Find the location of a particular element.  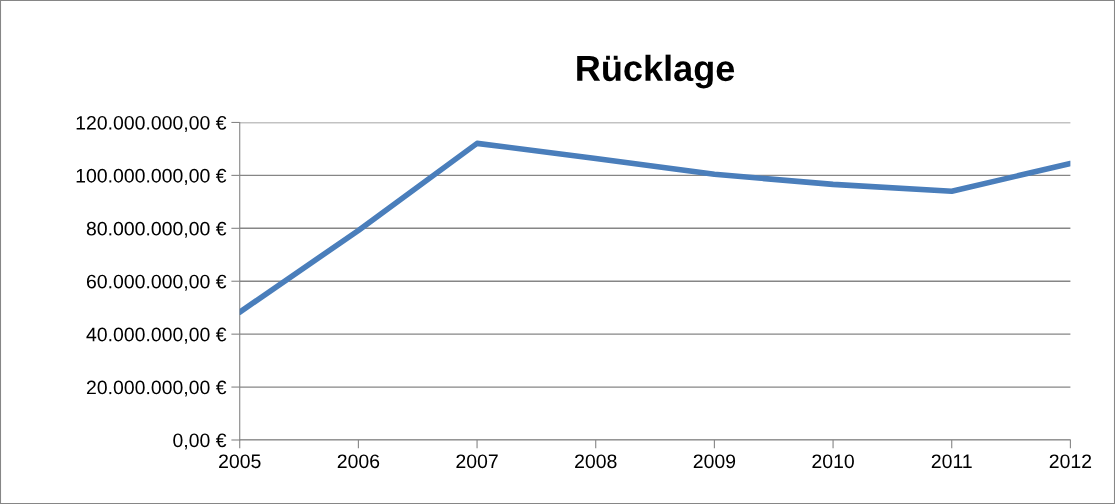

x-tick-label: 2012 is located at coordinates (1070, 461).